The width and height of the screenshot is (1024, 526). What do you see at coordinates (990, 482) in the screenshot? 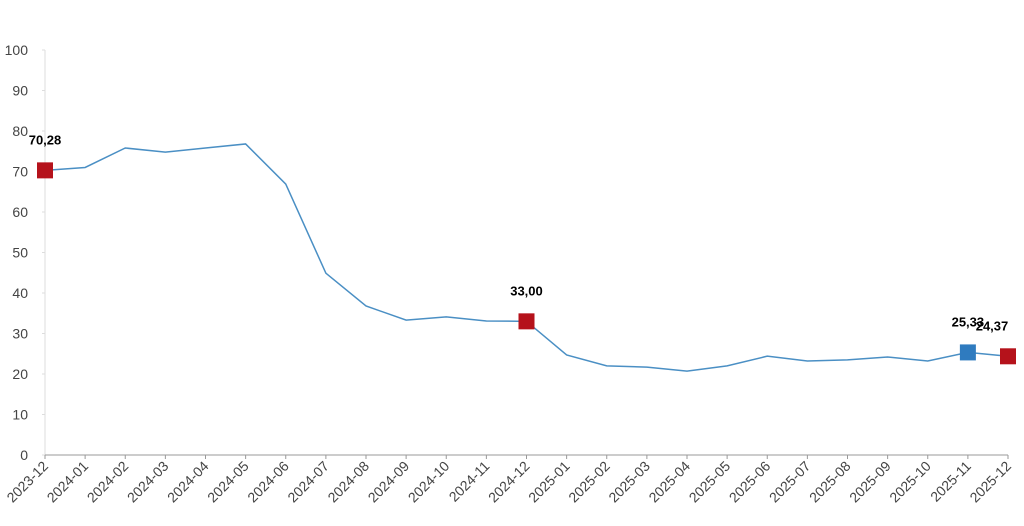
I see `x-tick-label: 2025-12` at bounding box center [990, 482].